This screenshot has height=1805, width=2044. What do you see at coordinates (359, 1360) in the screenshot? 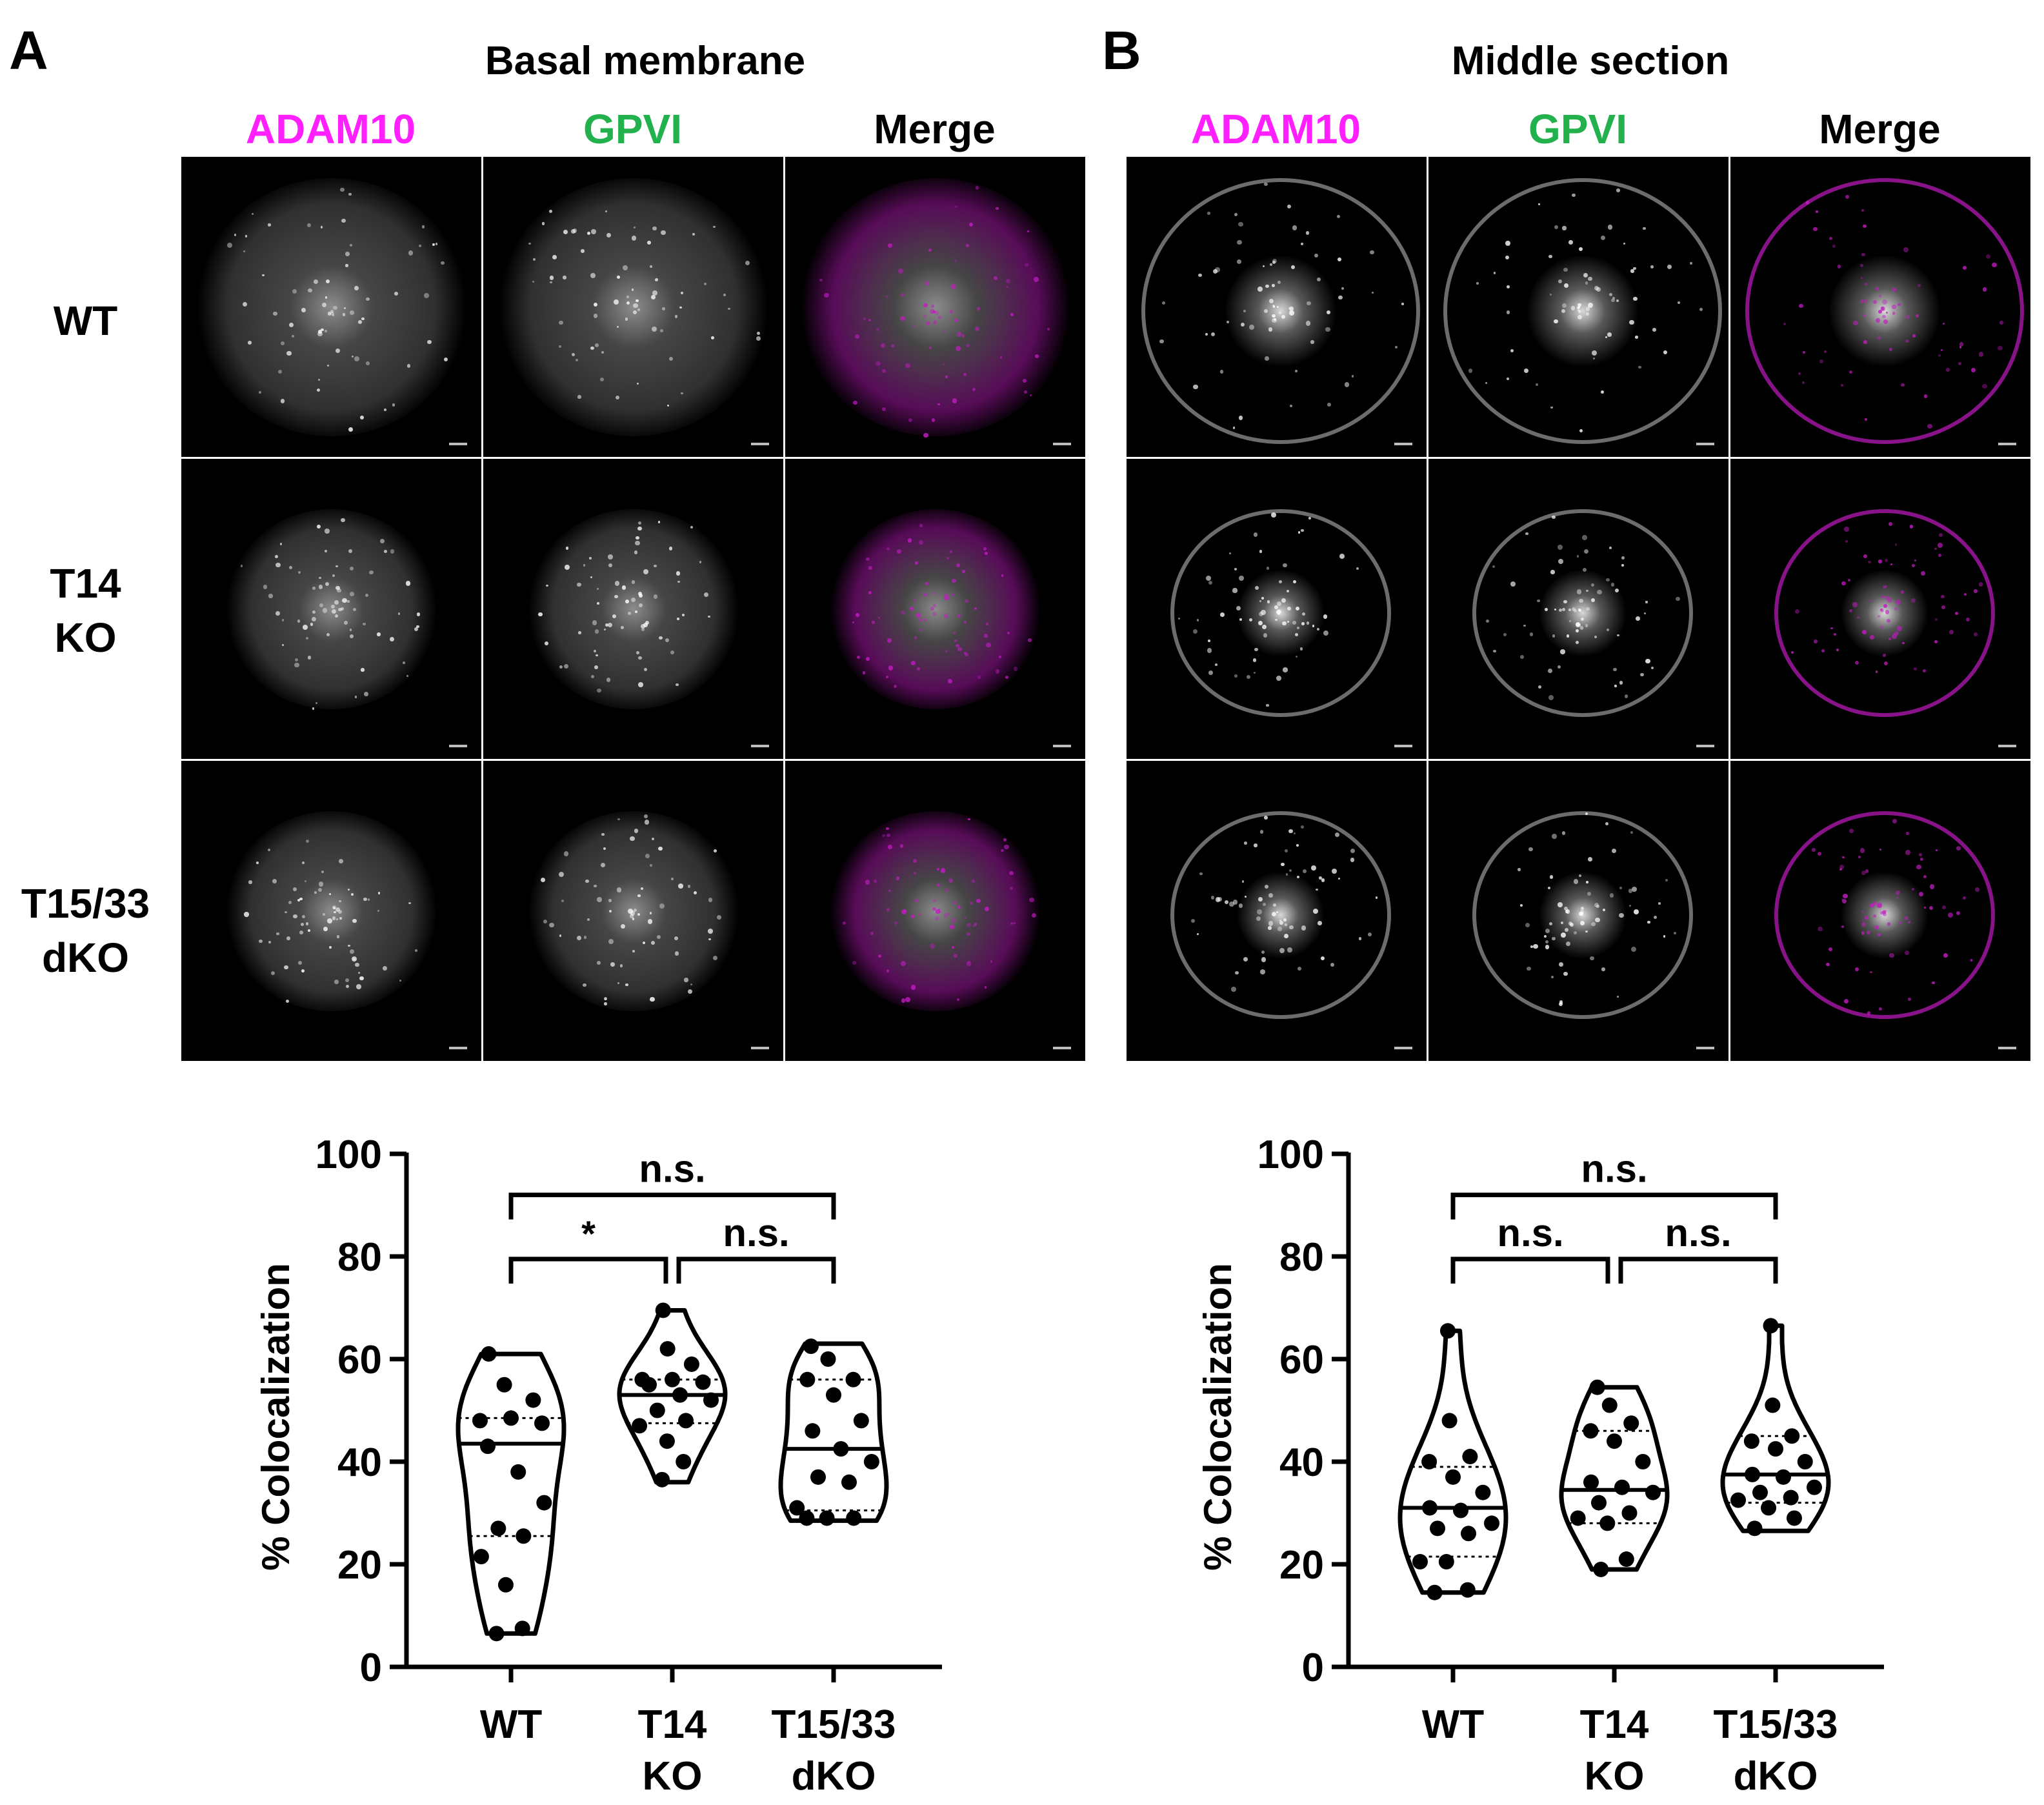
I see `y-tick-label: 60` at bounding box center [359, 1360].